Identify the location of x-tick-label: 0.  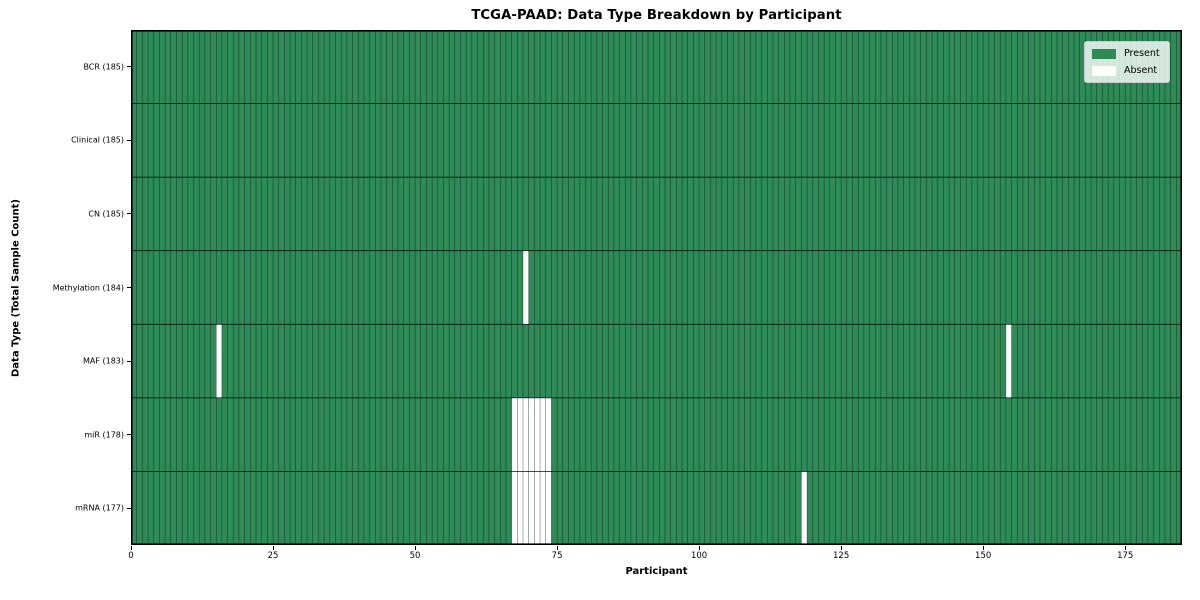
(131, 556).